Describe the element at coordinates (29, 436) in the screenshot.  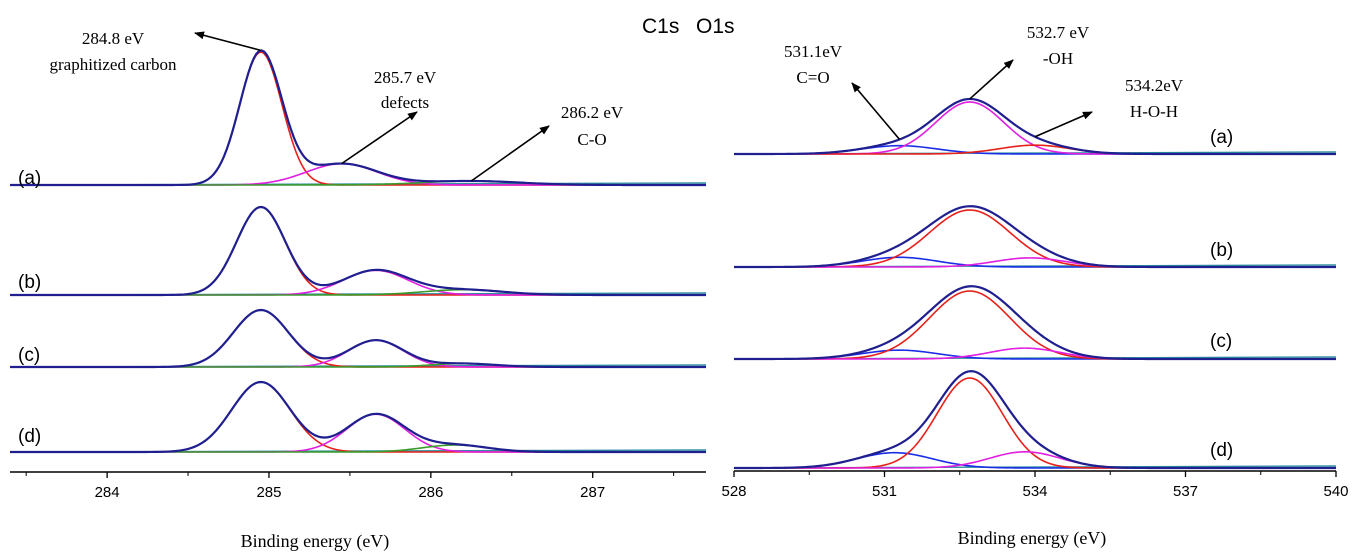
I see `c1s-spectrum-label-3: (d)` at that location.